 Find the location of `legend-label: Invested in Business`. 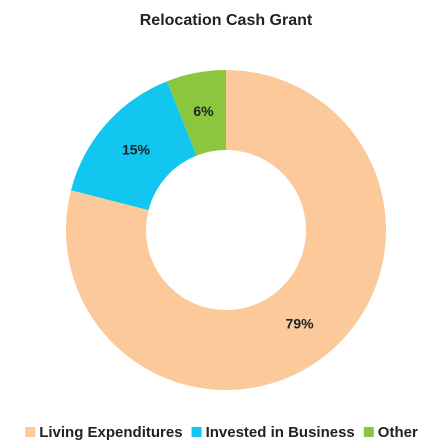

legend-label: Invested in Business is located at coordinates (280, 432).